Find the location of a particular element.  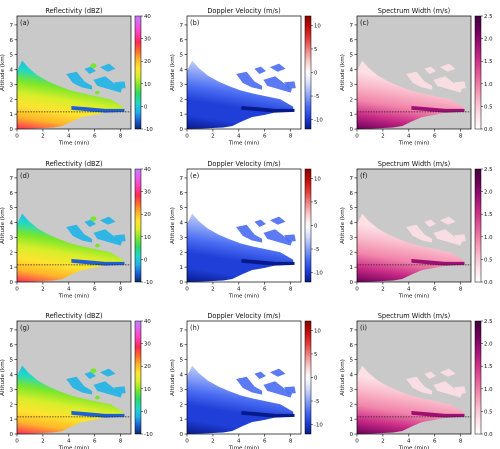

panel-label: (a) is located at coordinates (24, 23).